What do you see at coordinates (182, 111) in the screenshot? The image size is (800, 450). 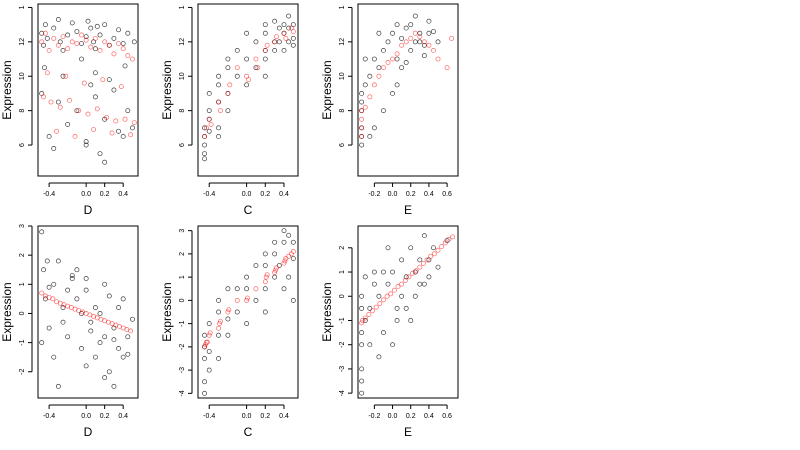 I see `y-tick-label: 8` at bounding box center [182, 111].